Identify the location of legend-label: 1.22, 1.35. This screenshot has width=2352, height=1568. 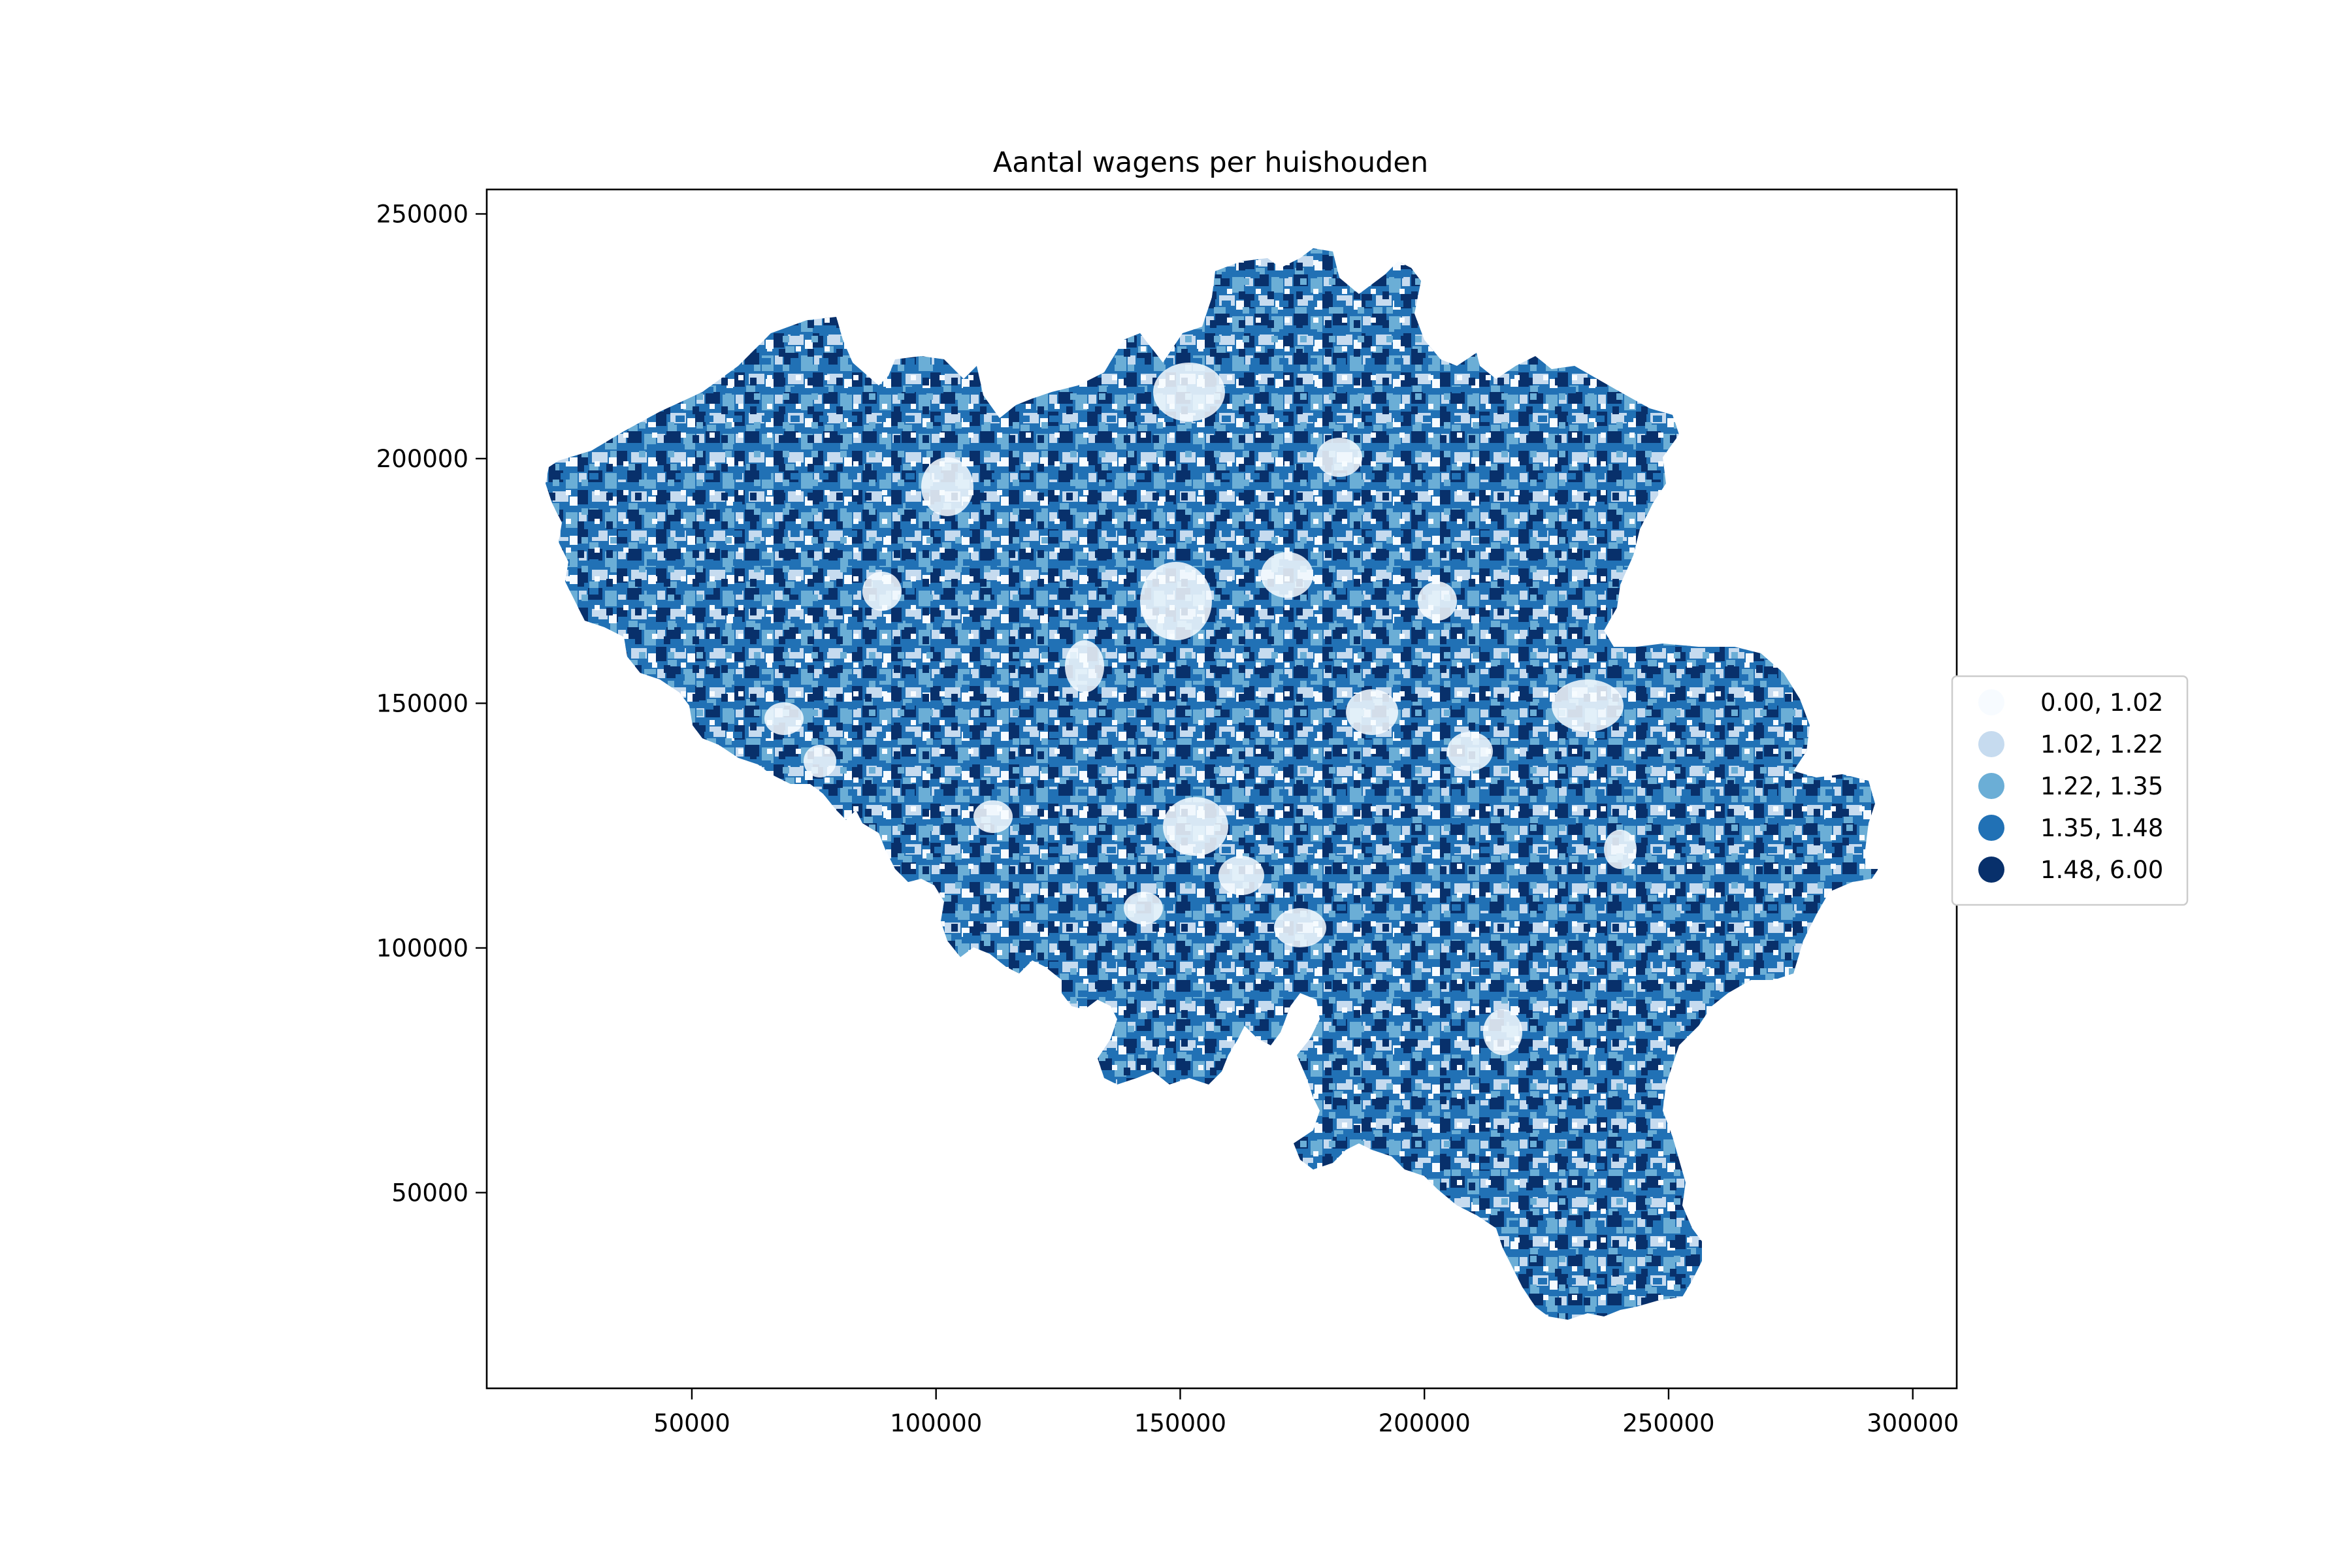
(2101, 786).